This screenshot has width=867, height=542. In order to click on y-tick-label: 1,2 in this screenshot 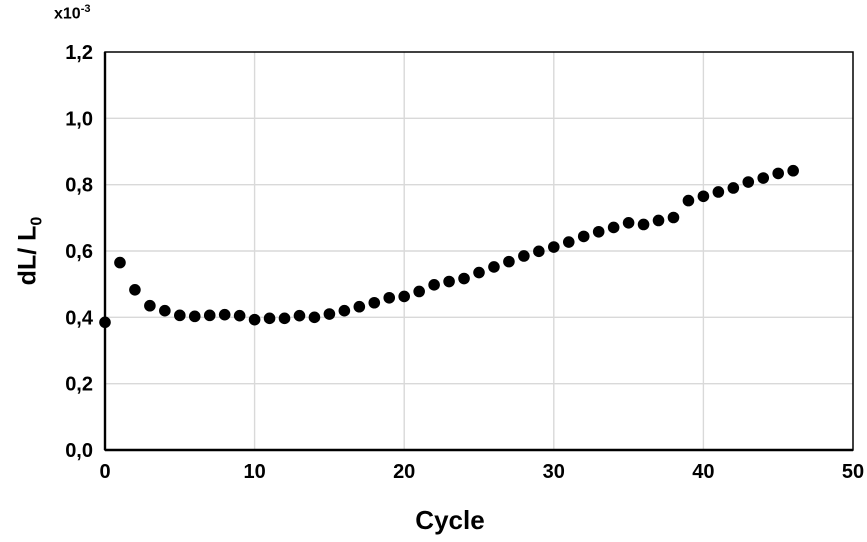, I will do `click(79, 53)`.